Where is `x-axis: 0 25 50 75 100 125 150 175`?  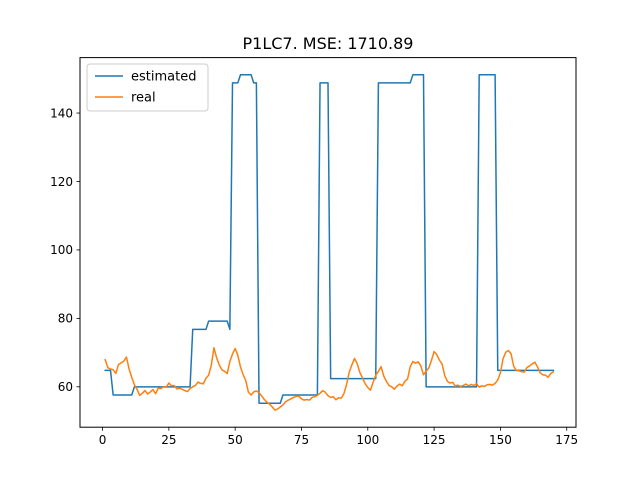
x-axis: 0 25 50 75 100 125 150 175 is located at coordinates (338, 437).